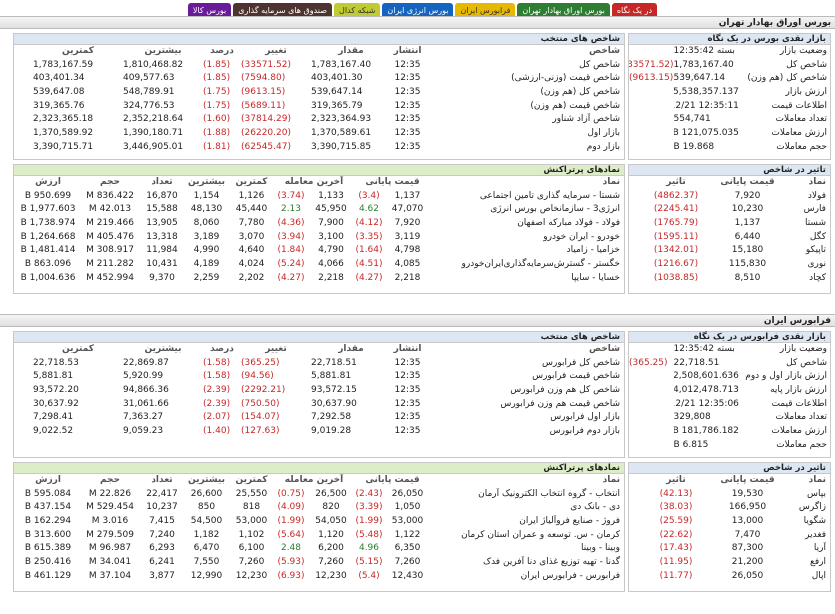  I want to click on tab-5: صندوق های سرمایه گذاری, so click(282, 10).